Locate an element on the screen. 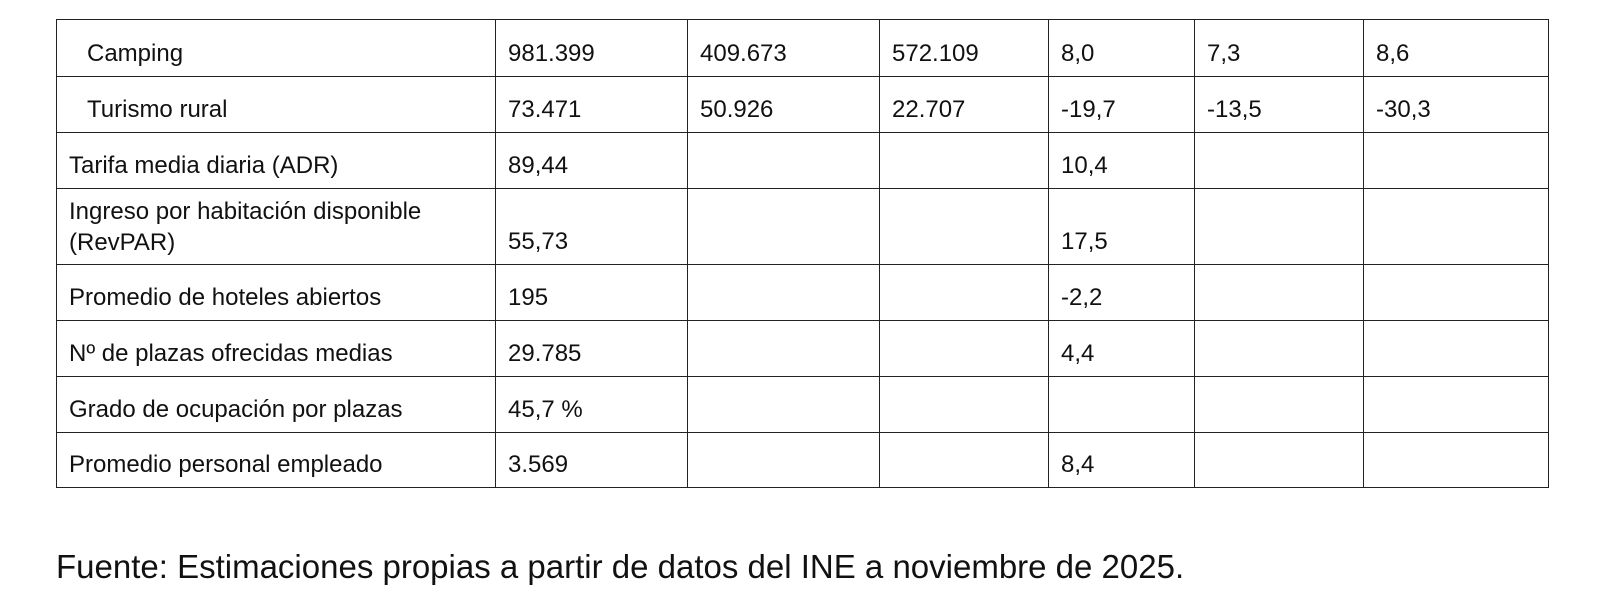 Image resolution: width=1600 pixels, height=613 pixels. table-row: Tarifa media diaria (ADR) 89,44 10,4 is located at coordinates (802, 160).